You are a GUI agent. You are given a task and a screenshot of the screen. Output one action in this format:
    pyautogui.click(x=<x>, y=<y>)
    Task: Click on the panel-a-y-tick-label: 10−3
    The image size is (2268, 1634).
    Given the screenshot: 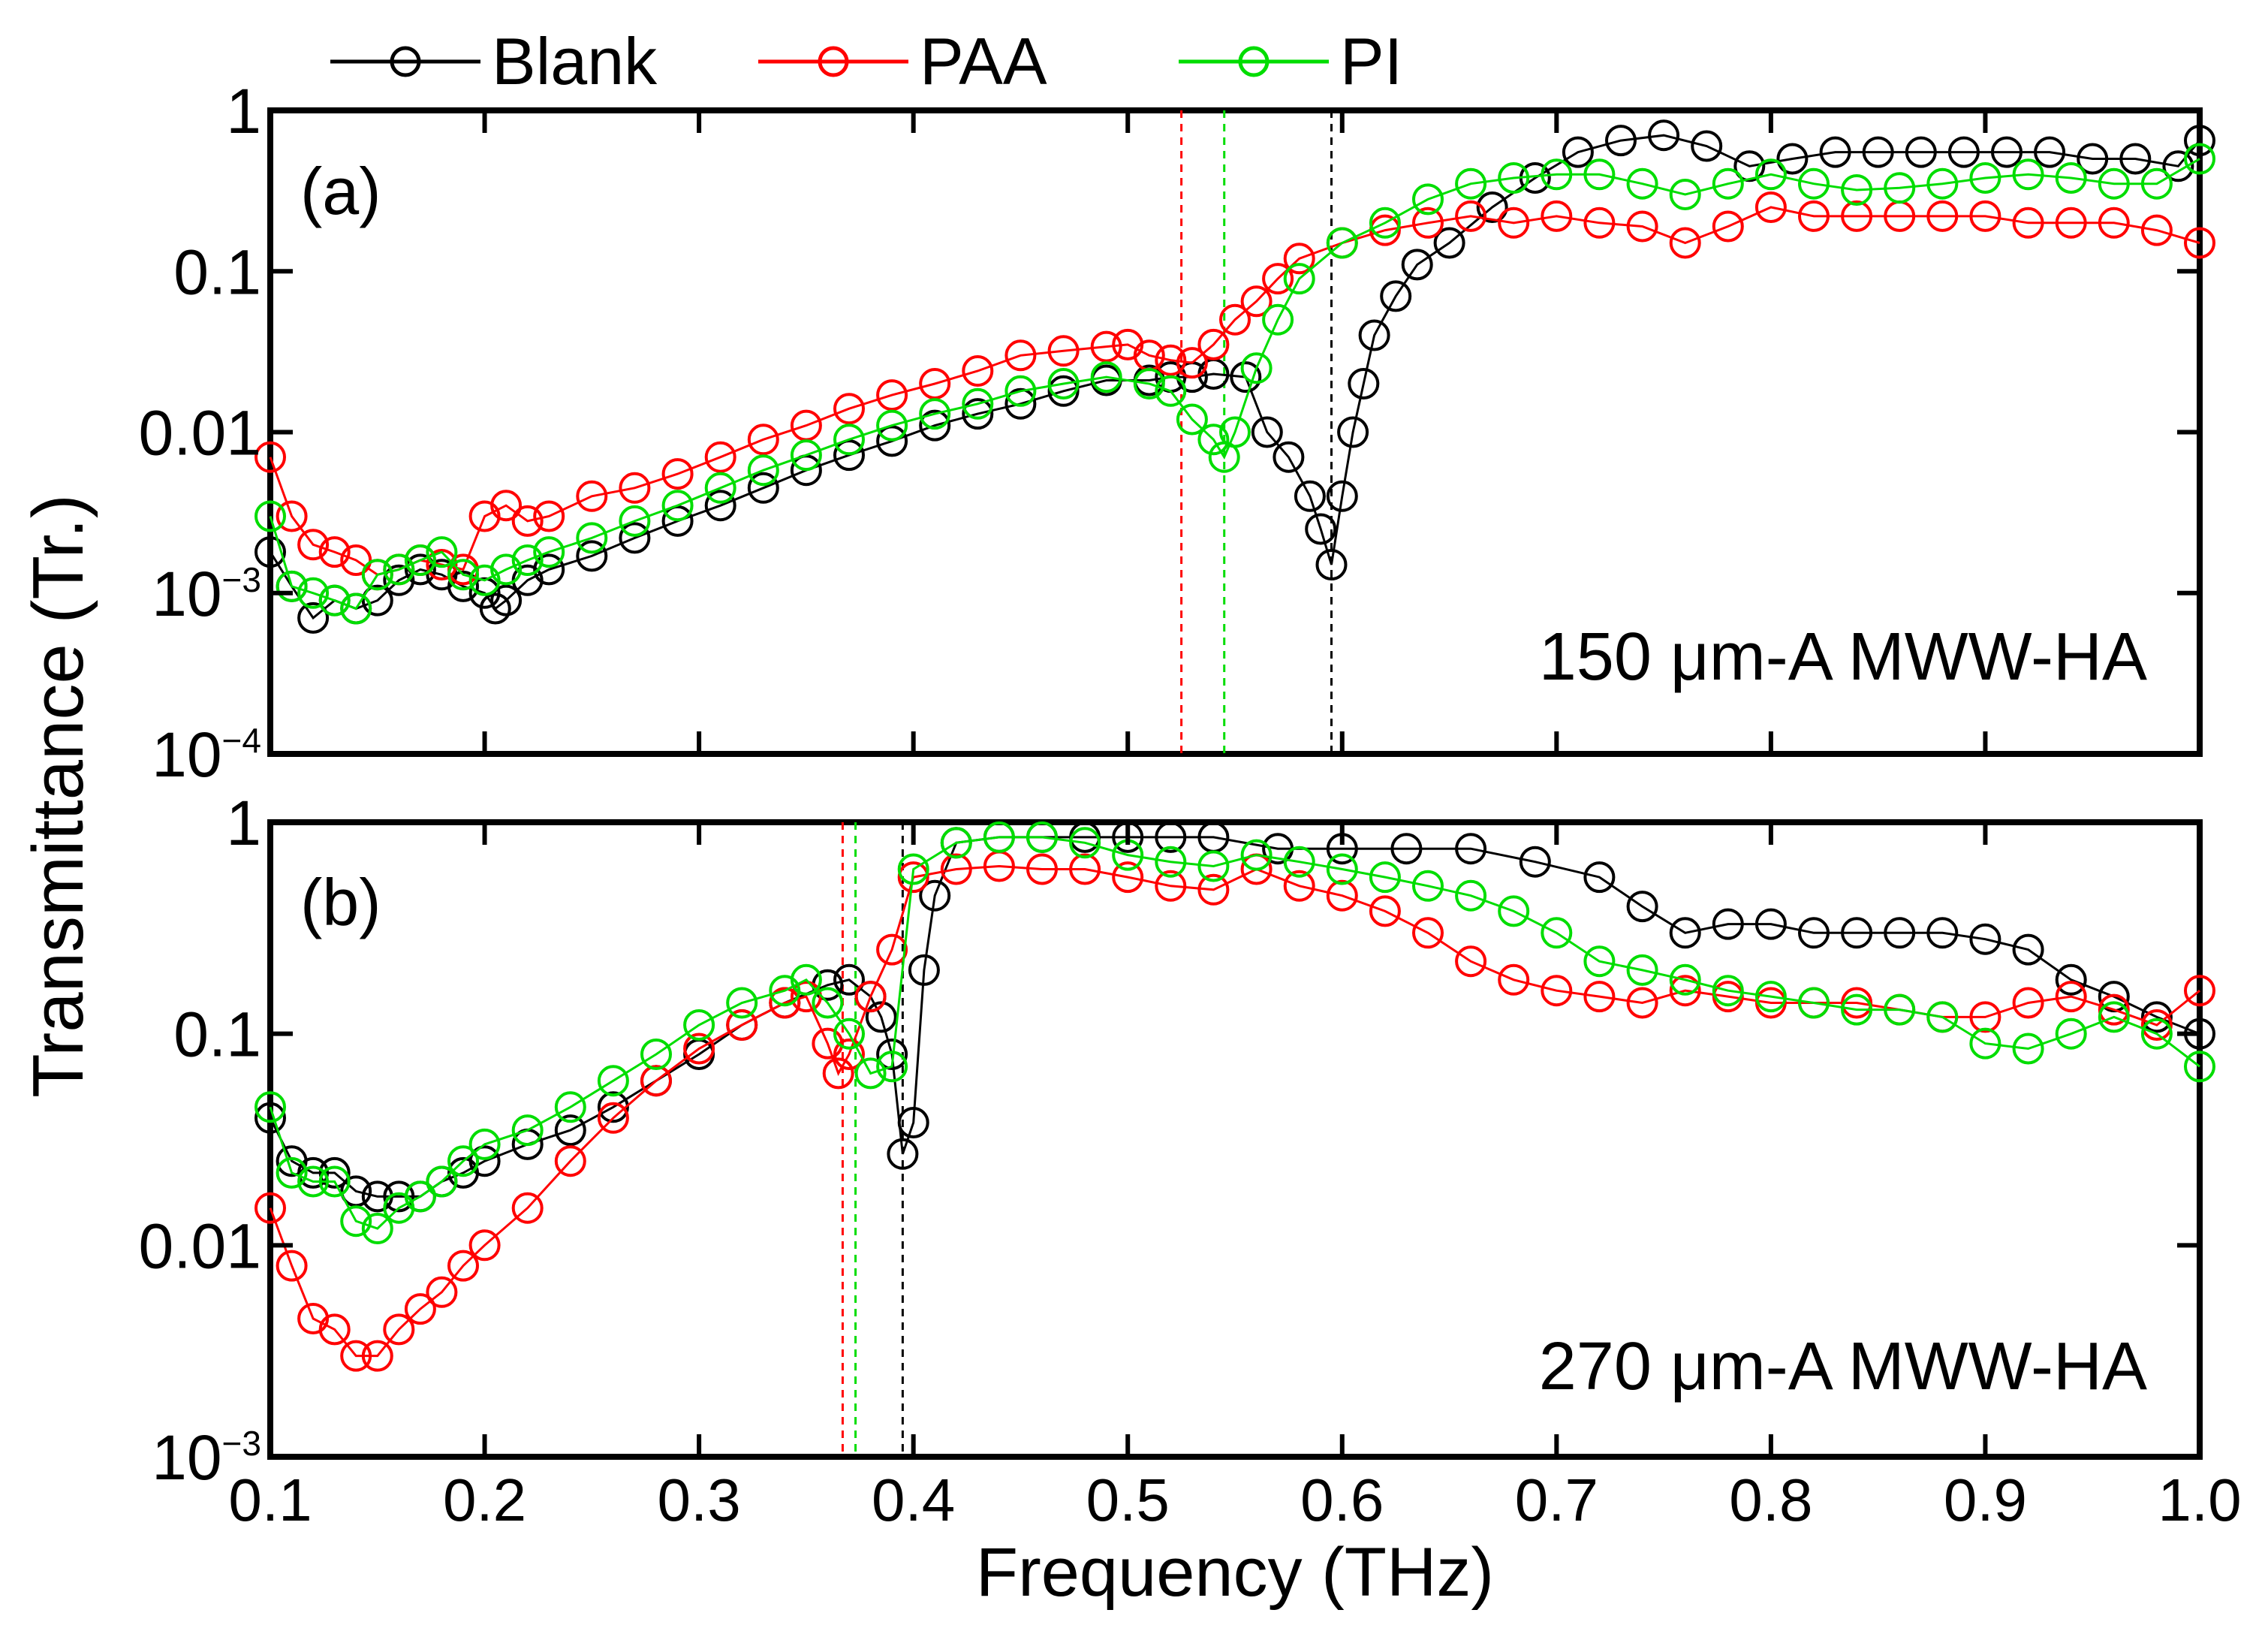 What is the action you would take?
    pyautogui.click(x=207, y=594)
    